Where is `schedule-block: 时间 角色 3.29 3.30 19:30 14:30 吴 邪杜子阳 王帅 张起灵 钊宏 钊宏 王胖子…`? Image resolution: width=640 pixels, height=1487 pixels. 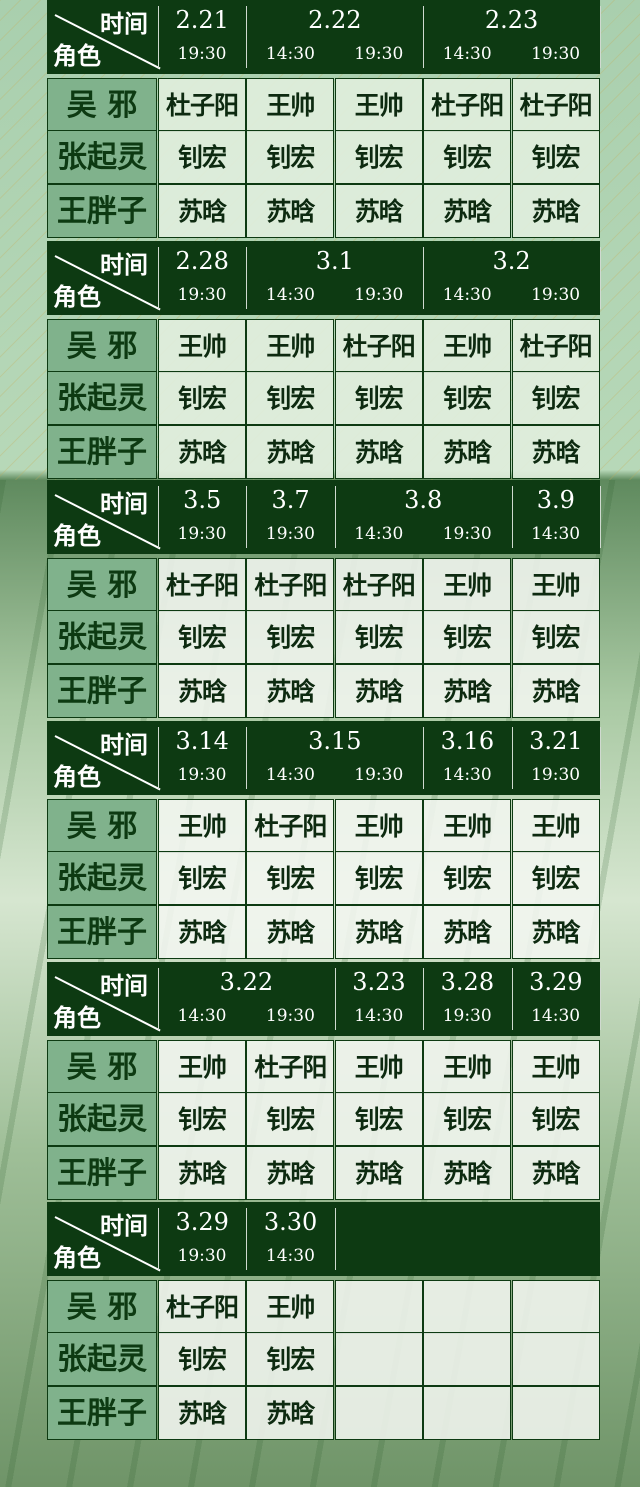 schedule-block: 时间 角色 3.29 3.30 19:30 14:30 吴 邪杜子阳 王帅 张起灵 钊宏 钊宏 王胖子… is located at coordinates (323, 1322).